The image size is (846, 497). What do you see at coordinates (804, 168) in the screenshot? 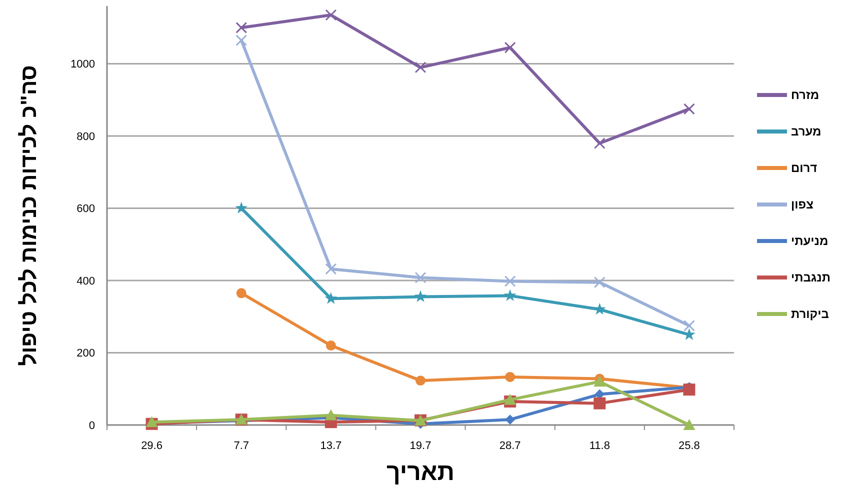
I see `legend-label: דרום` at bounding box center [804, 168].